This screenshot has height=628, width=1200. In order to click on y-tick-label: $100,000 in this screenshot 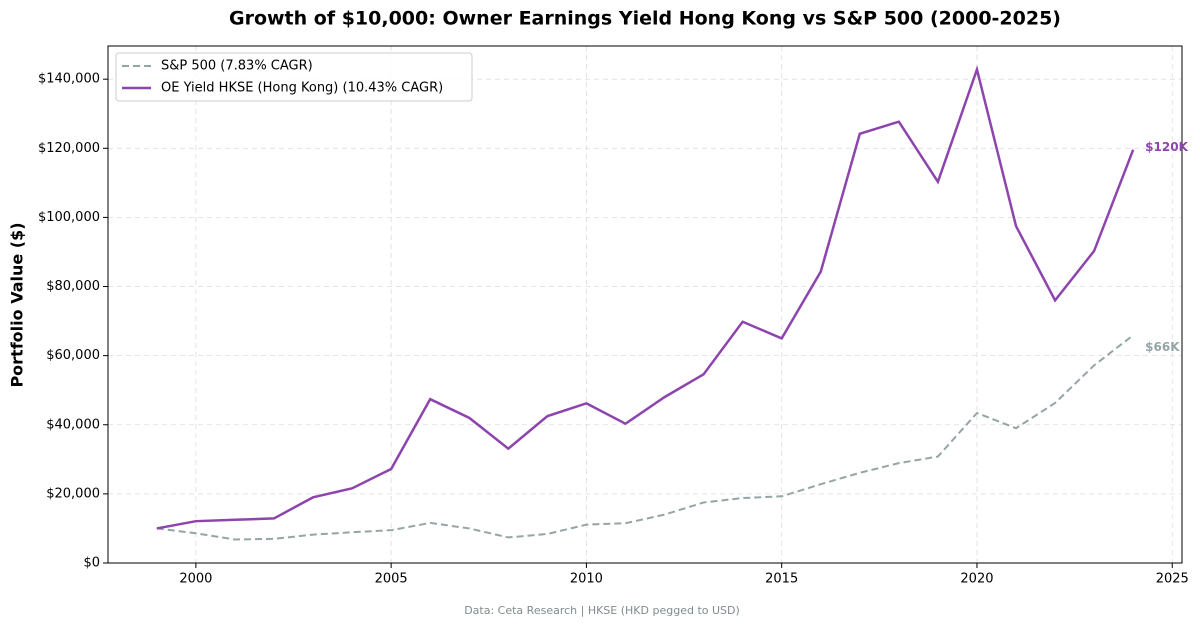, I will do `click(69, 217)`.